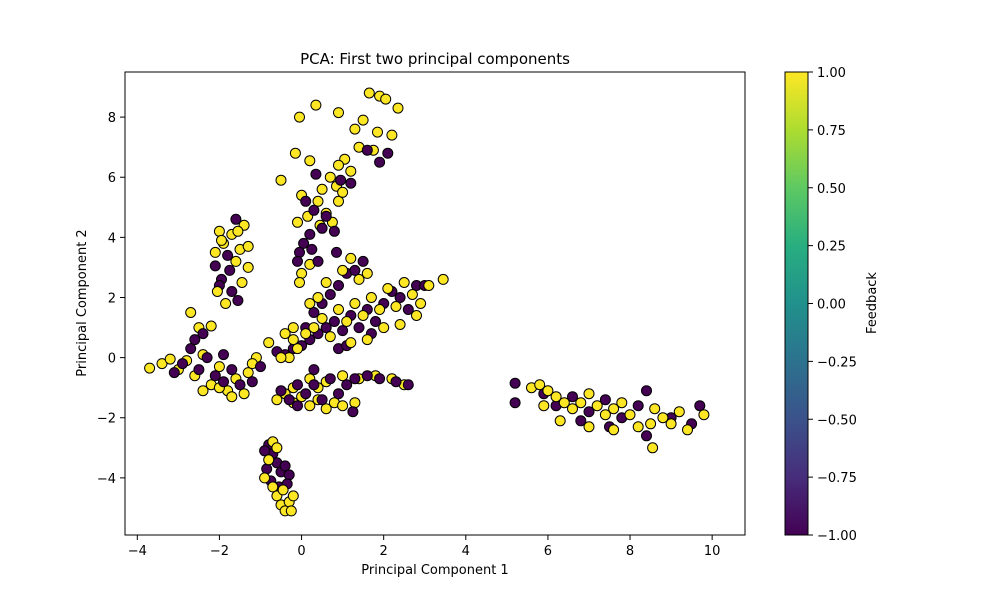 The width and height of the screenshot is (1000, 604). I want to click on colorbar-tick-label: −0.50, so click(837, 420).